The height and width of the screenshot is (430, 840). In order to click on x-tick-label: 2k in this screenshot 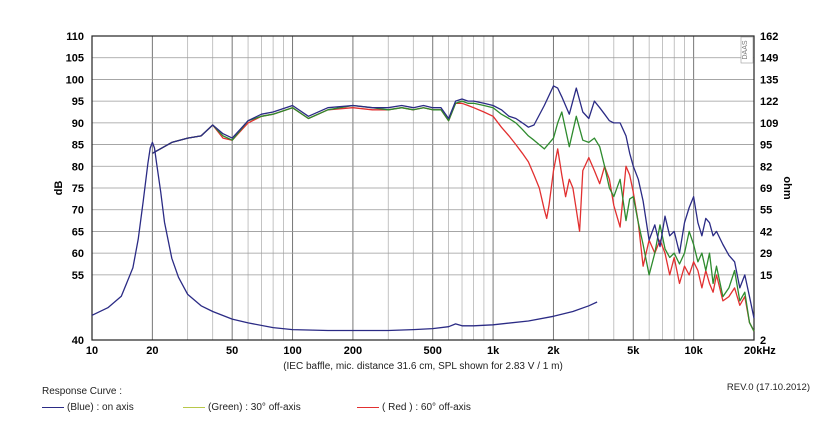, I will do `click(553, 351)`.